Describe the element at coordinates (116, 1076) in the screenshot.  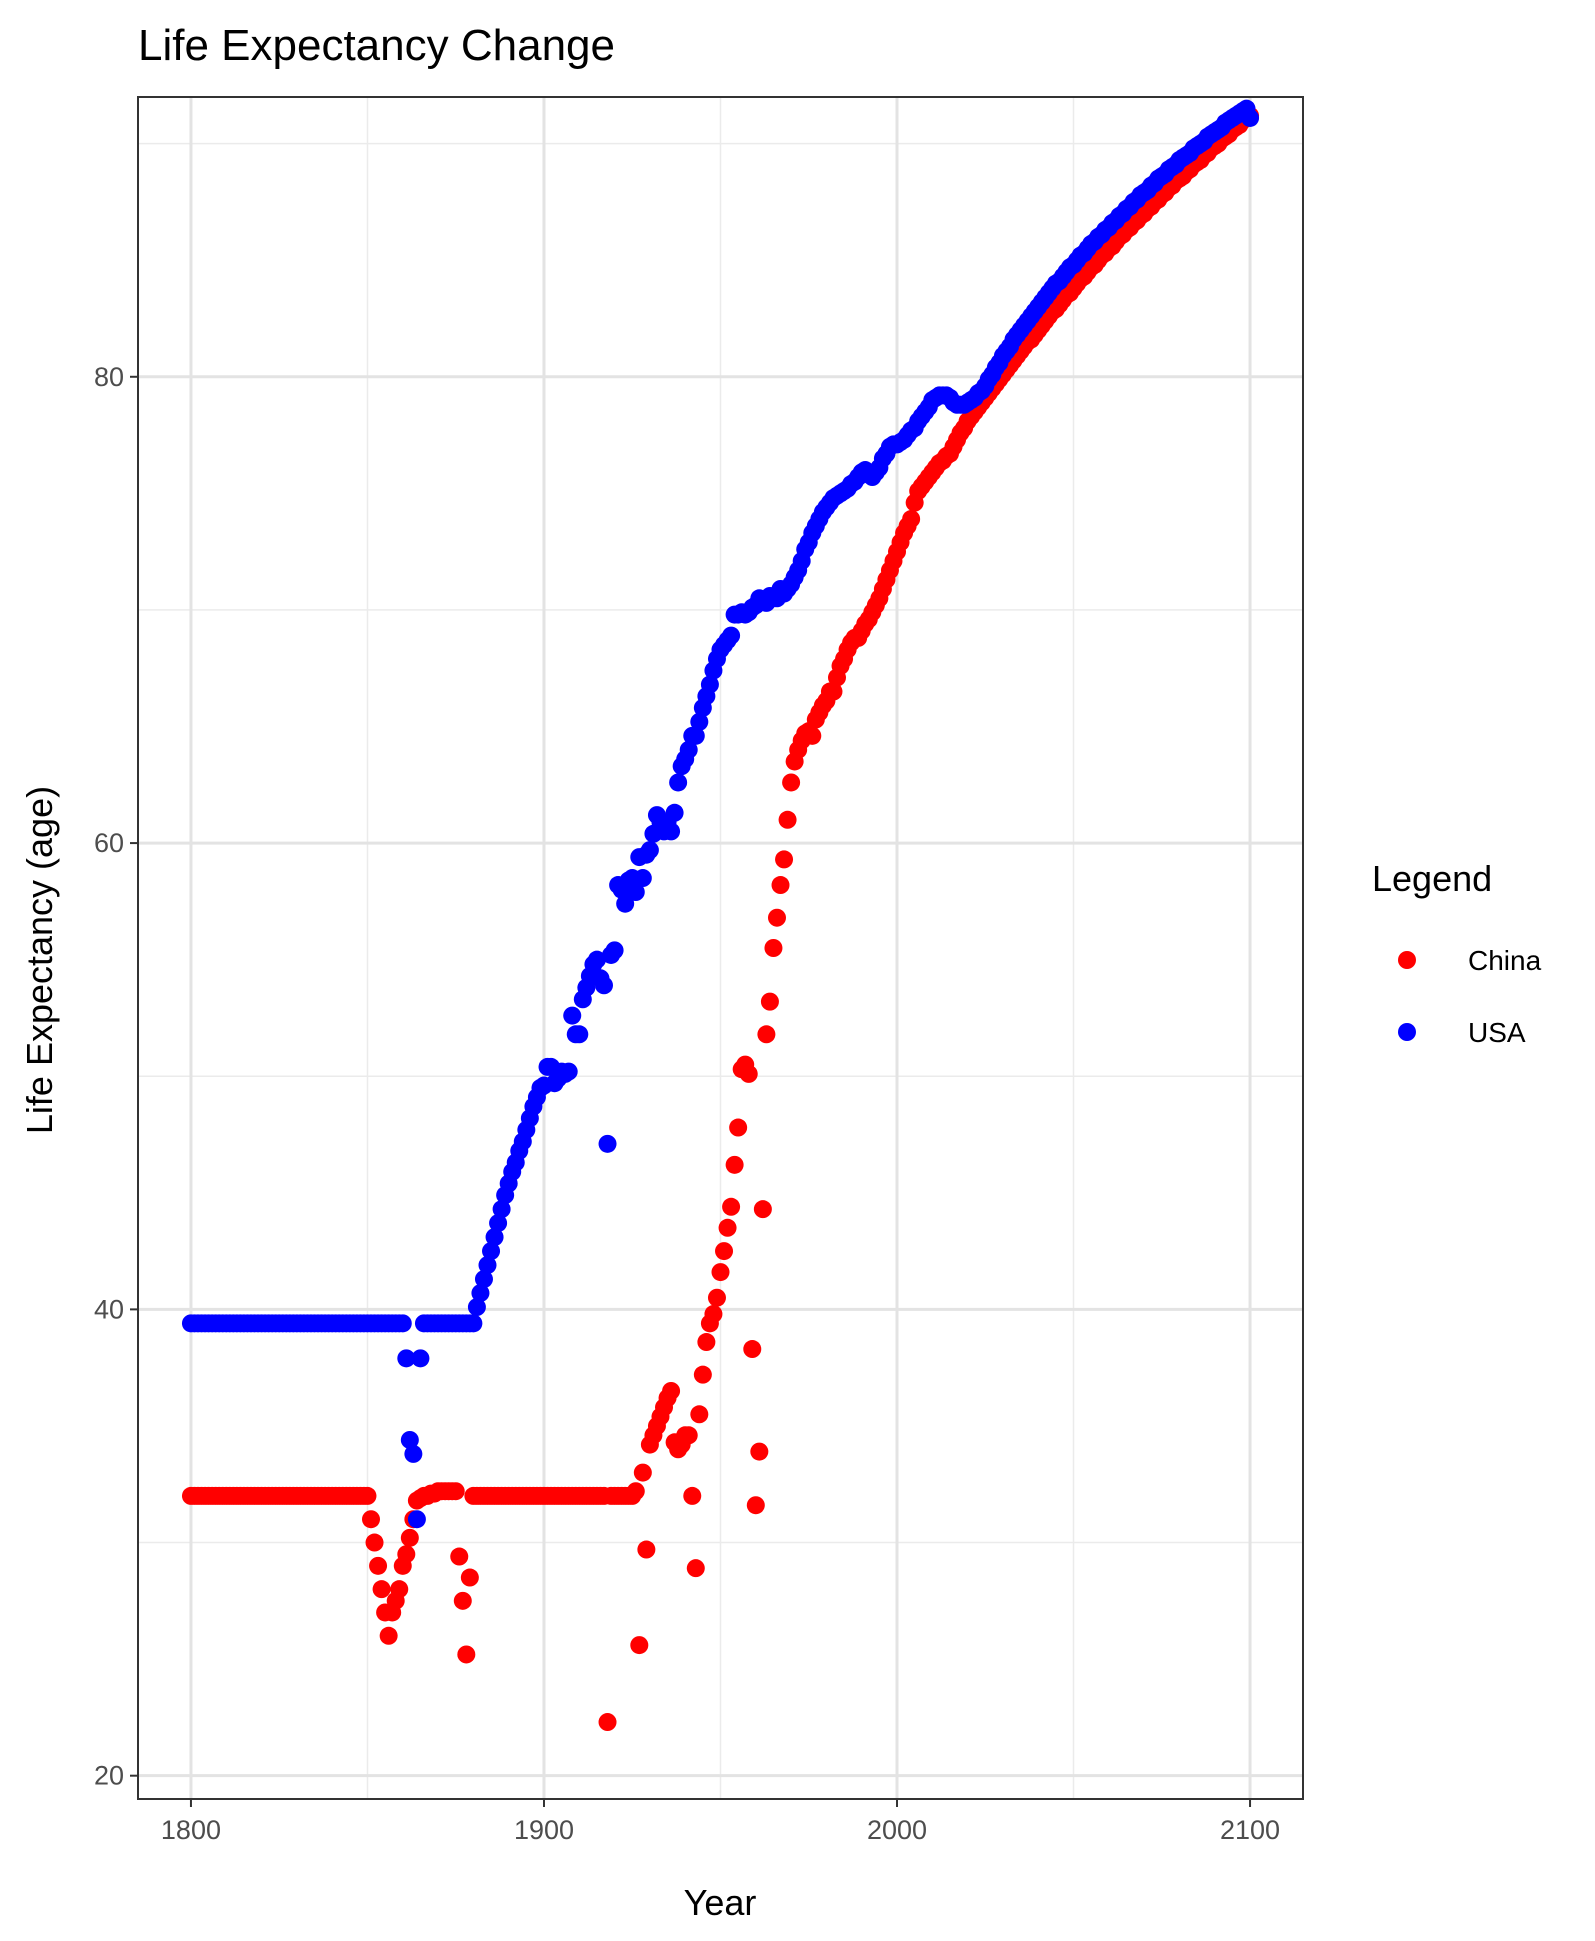
I see `y-axis: 20 40 60 80` at that location.